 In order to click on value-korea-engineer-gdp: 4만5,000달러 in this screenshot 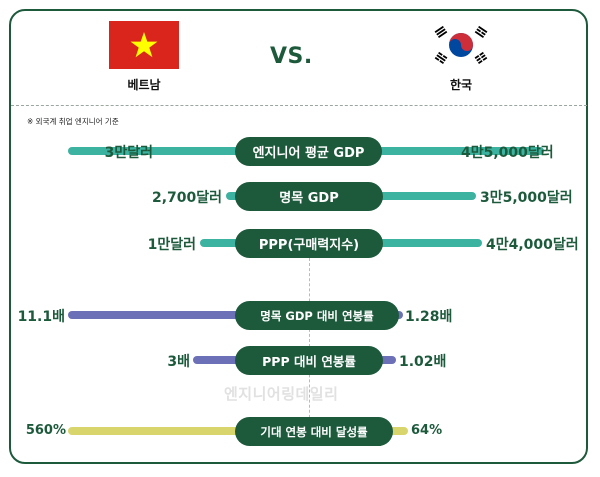, I will do `click(507, 153)`.